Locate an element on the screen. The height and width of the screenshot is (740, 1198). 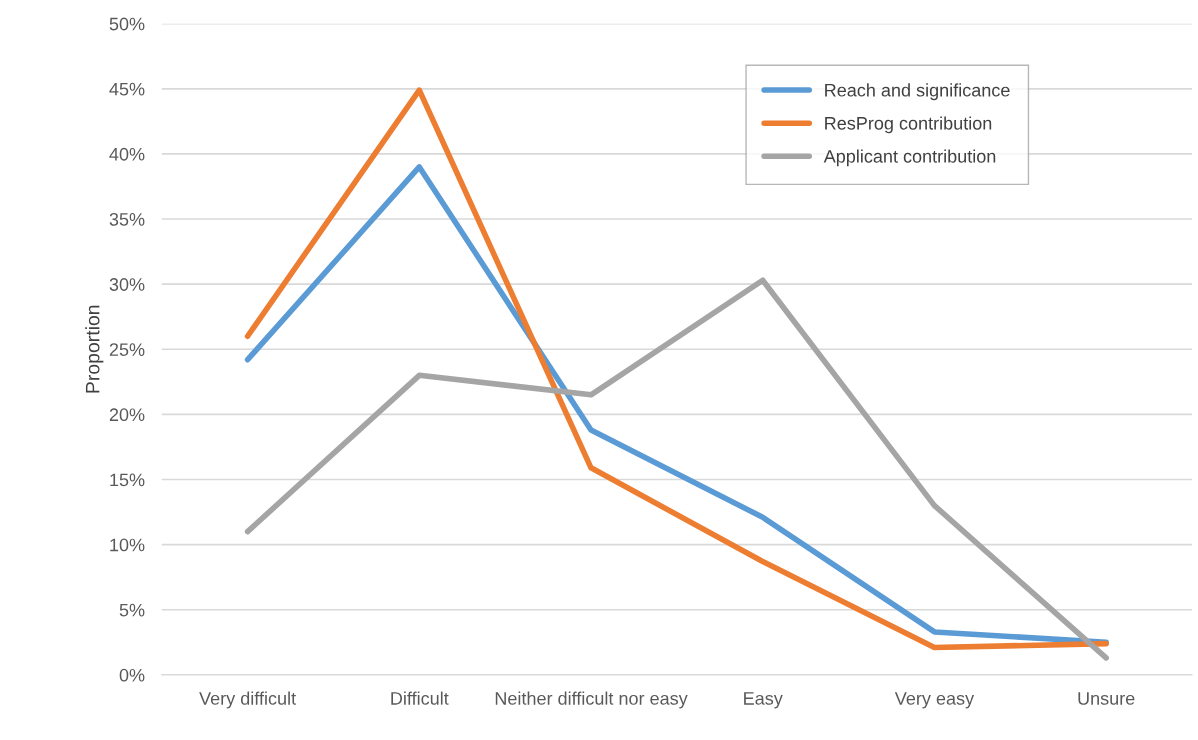
y-tick-label: 25% is located at coordinates (127, 349).